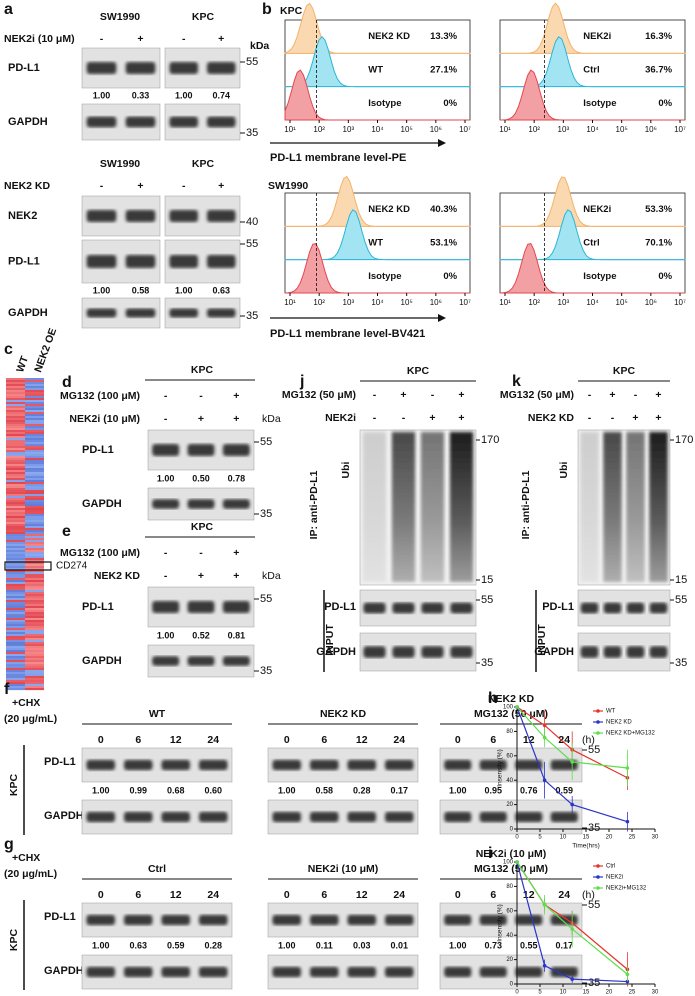  I want to click on label: 0.63, so click(221, 290).